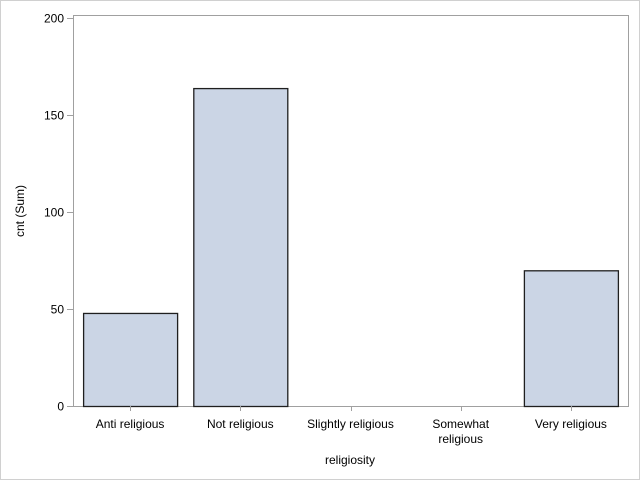 The image size is (640, 481). What do you see at coordinates (130, 424) in the screenshot?
I see `x-tick-label: Anti religious` at bounding box center [130, 424].